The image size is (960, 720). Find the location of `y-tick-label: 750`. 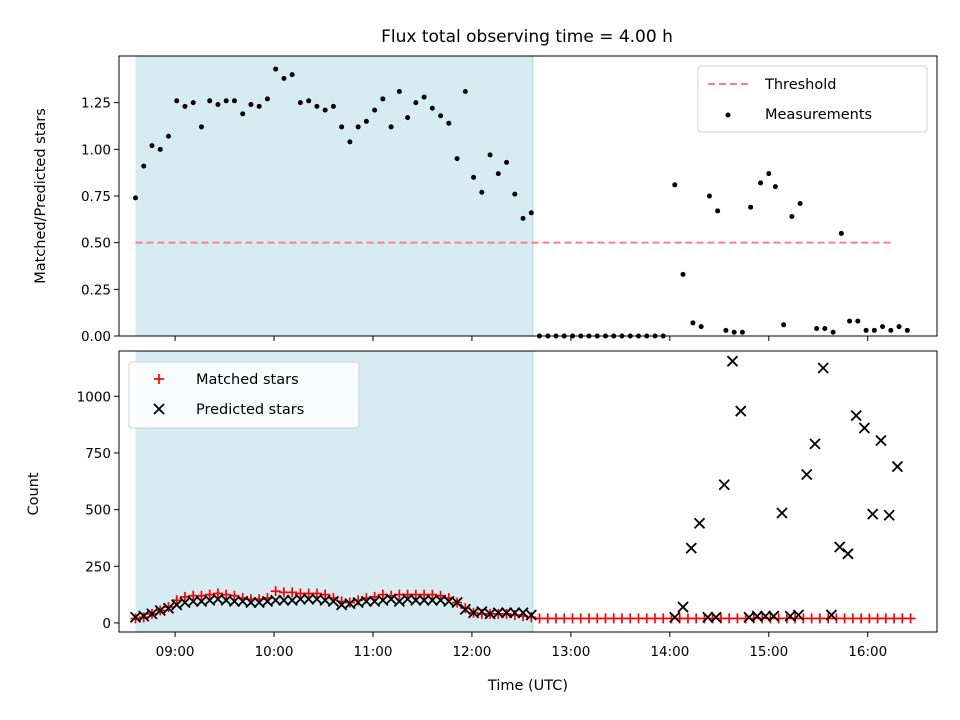

y-tick-label: 750 is located at coordinates (98, 454).